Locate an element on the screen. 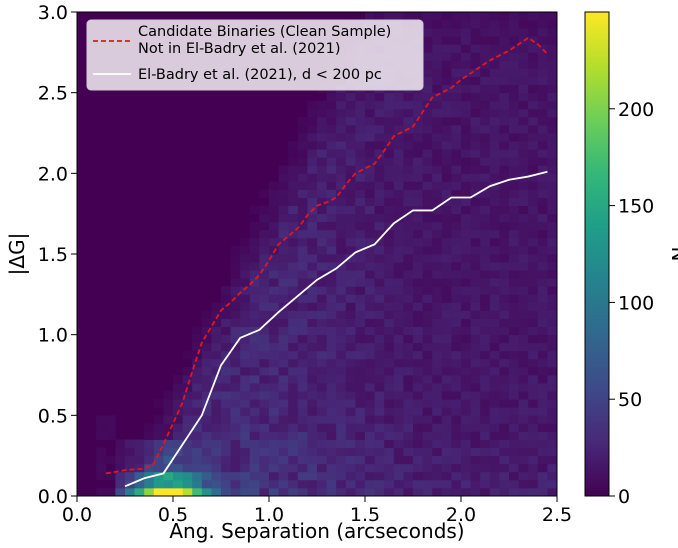 This screenshot has height=548, width=678. y-tick-label: 1.0 is located at coordinates (53, 336).